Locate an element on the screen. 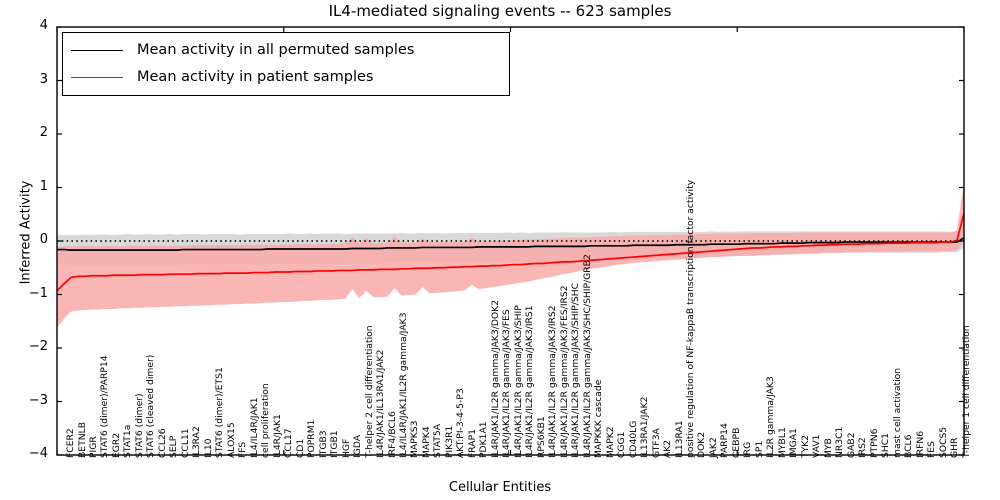 Image resolution: width=1000 pixels, height=500 pixels. x-tick-label: NR3C1 is located at coordinates (840, 442).